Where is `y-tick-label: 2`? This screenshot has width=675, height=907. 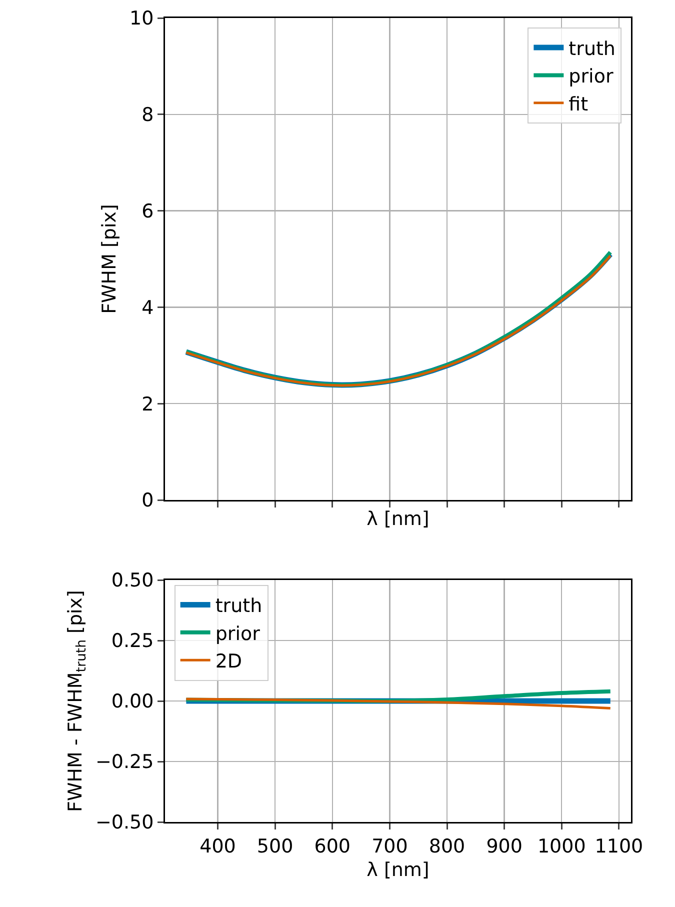 y-tick-label: 2 is located at coordinates (148, 404).